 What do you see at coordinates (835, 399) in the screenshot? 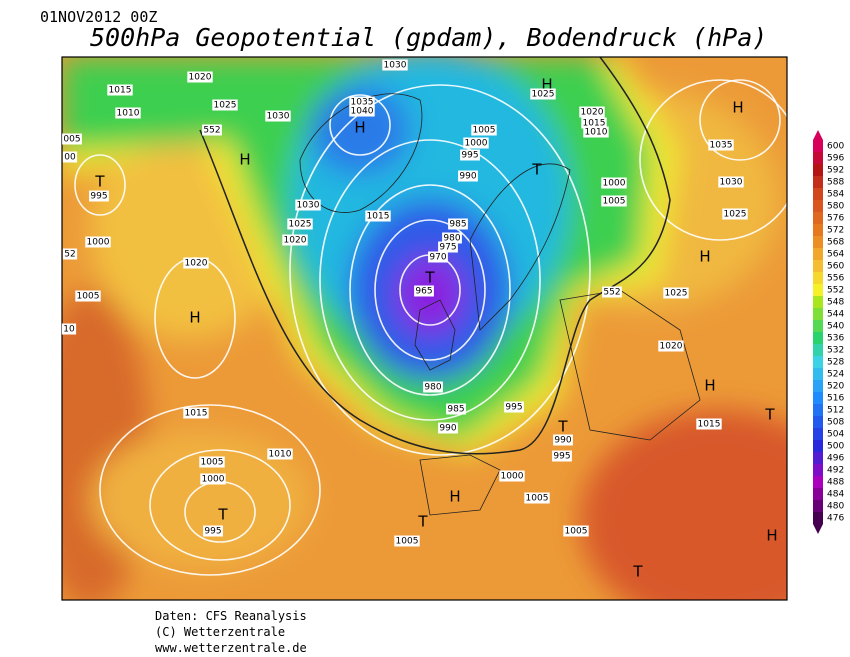
I see `colorbar-label: 516` at bounding box center [835, 399].